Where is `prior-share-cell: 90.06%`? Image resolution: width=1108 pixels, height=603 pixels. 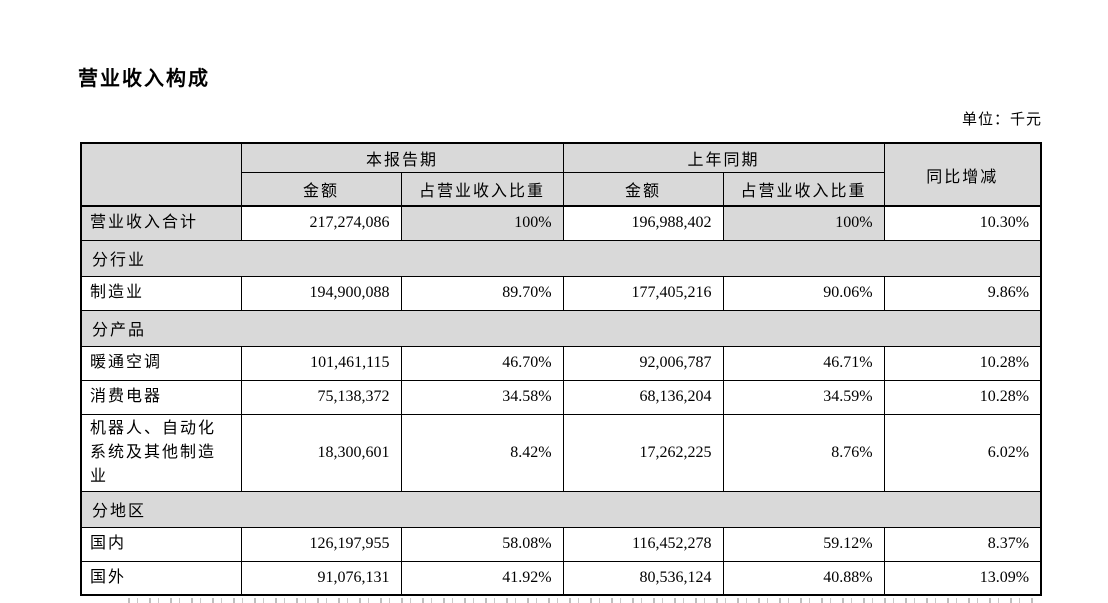 prior-share-cell: 90.06% is located at coordinates (803, 293).